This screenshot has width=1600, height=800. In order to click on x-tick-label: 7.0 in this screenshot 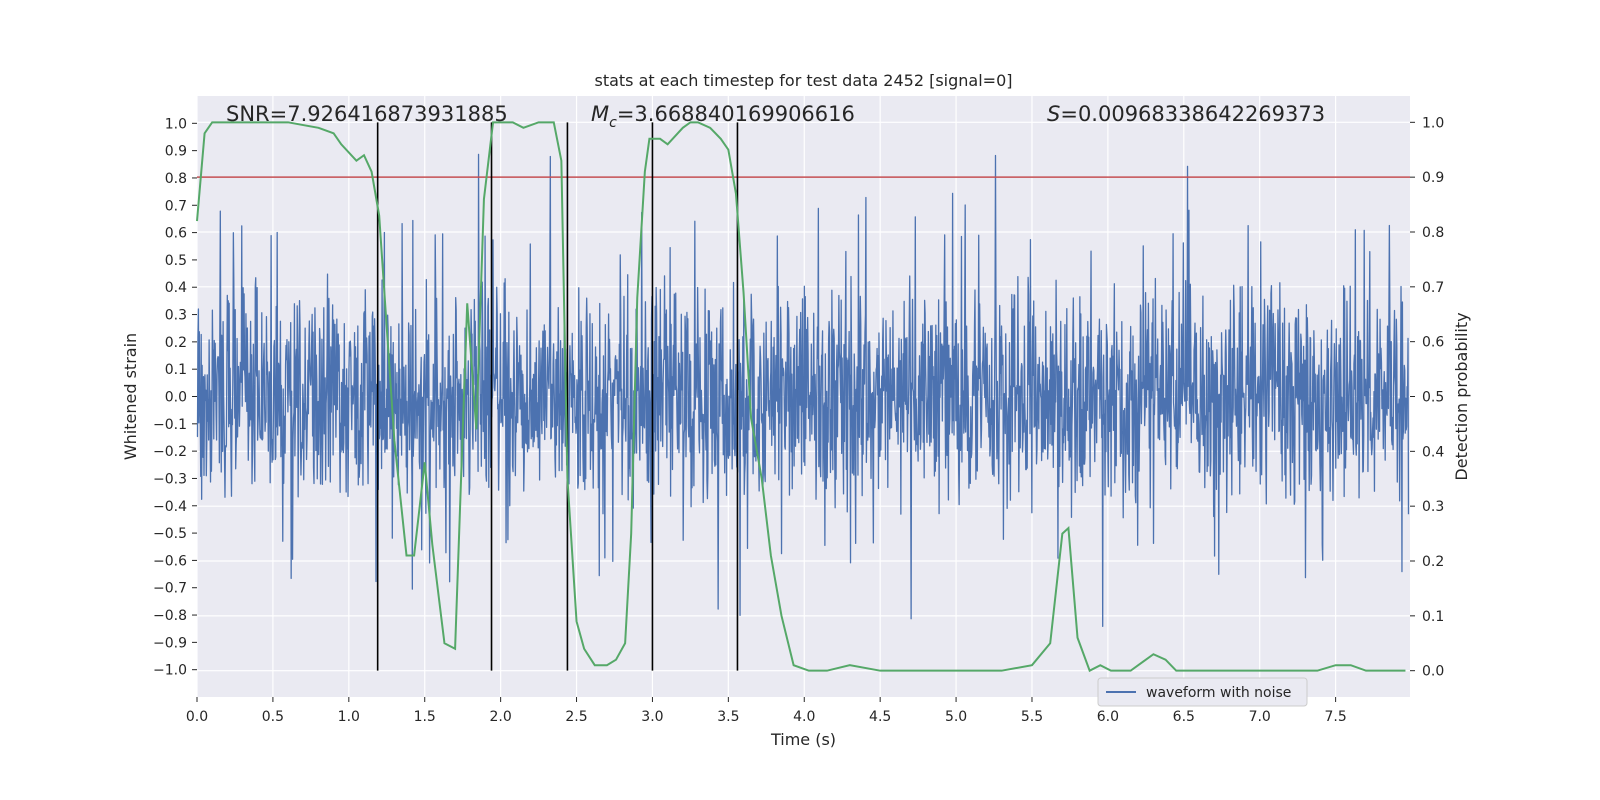, I will do `click(1260, 717)`.